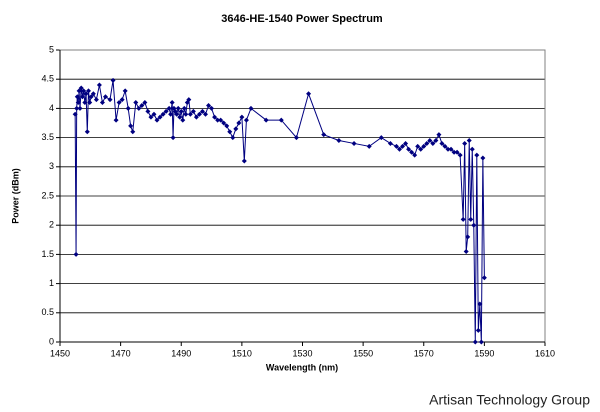  What do you see at coordinates (51, 341) in the screenshot?
I see `y-tick-label: 0` at bounding box center [51, 341].